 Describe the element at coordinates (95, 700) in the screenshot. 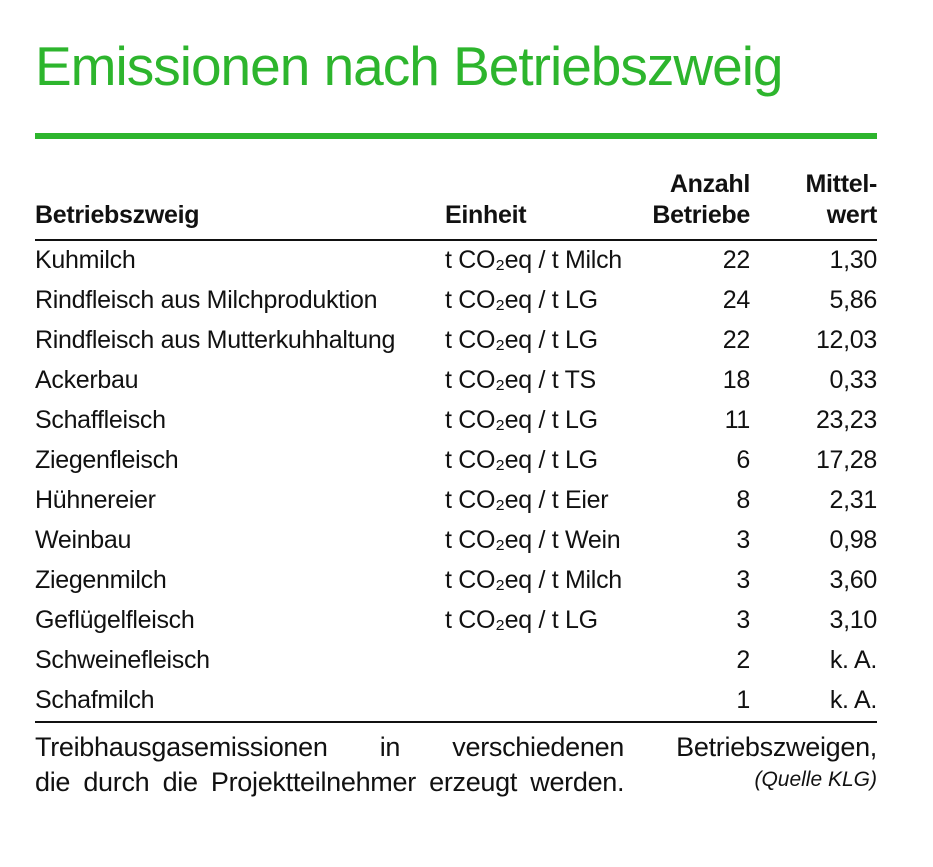

I see `cell-betriebszweig: Schafmilch` at that location.